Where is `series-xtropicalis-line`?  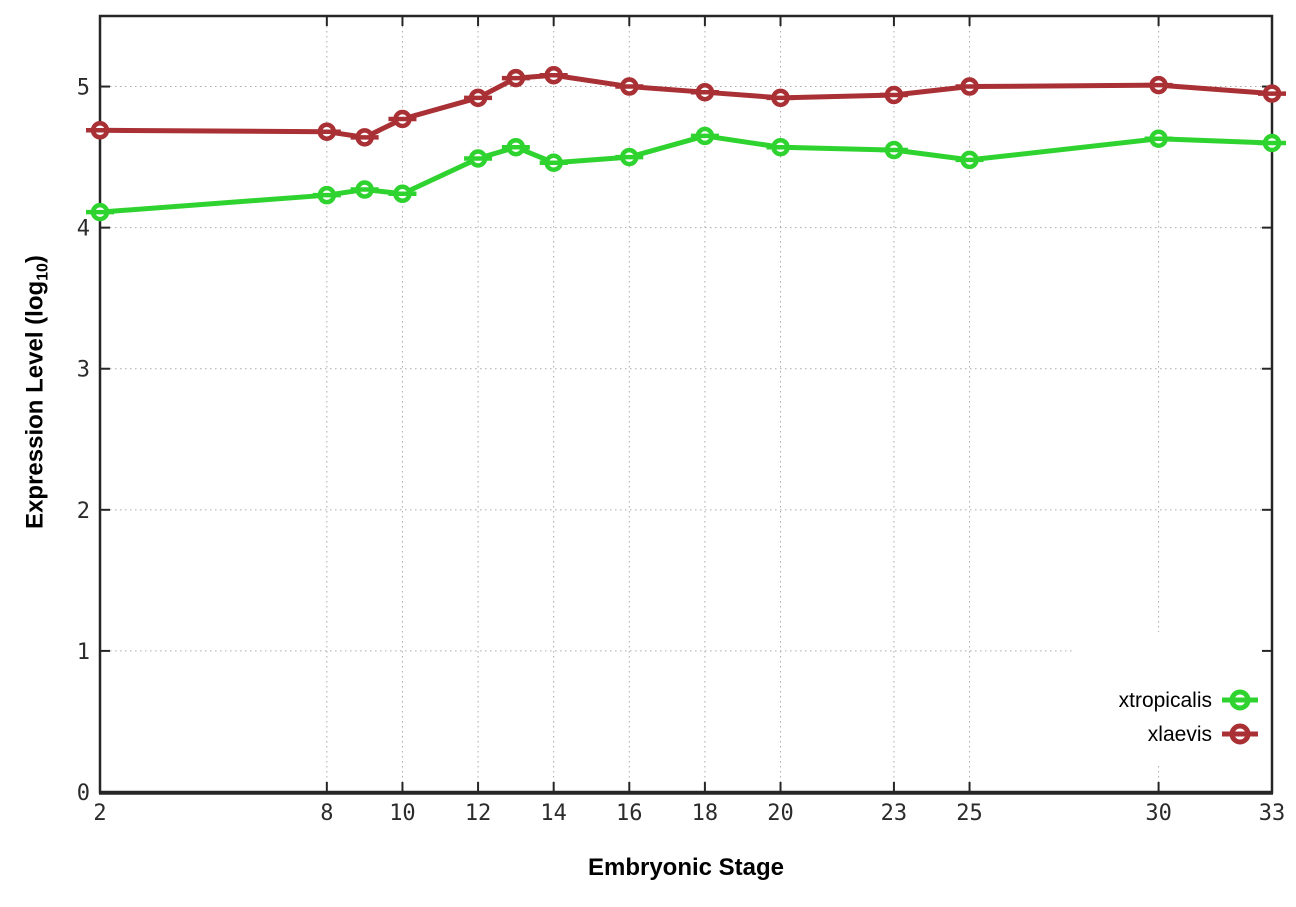 series-xtropicalis-line is located at coordinates (686, 174).